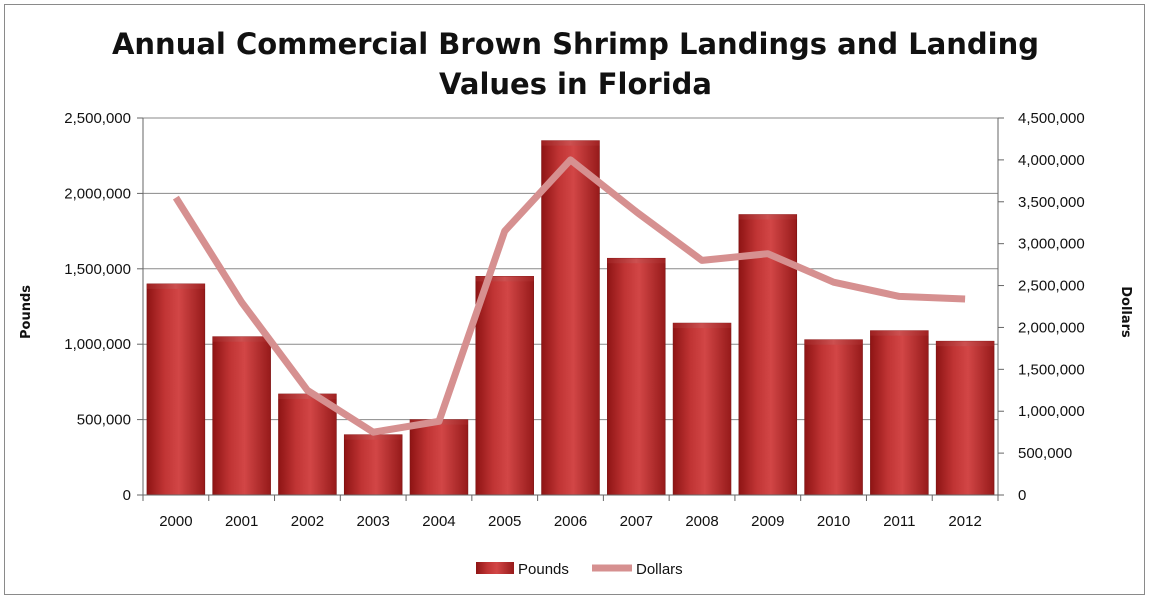  What do you see at coordinates (307, 521) in the screenshot?
I see `x-tick-label: 2002` at bounding box center [307, 521].